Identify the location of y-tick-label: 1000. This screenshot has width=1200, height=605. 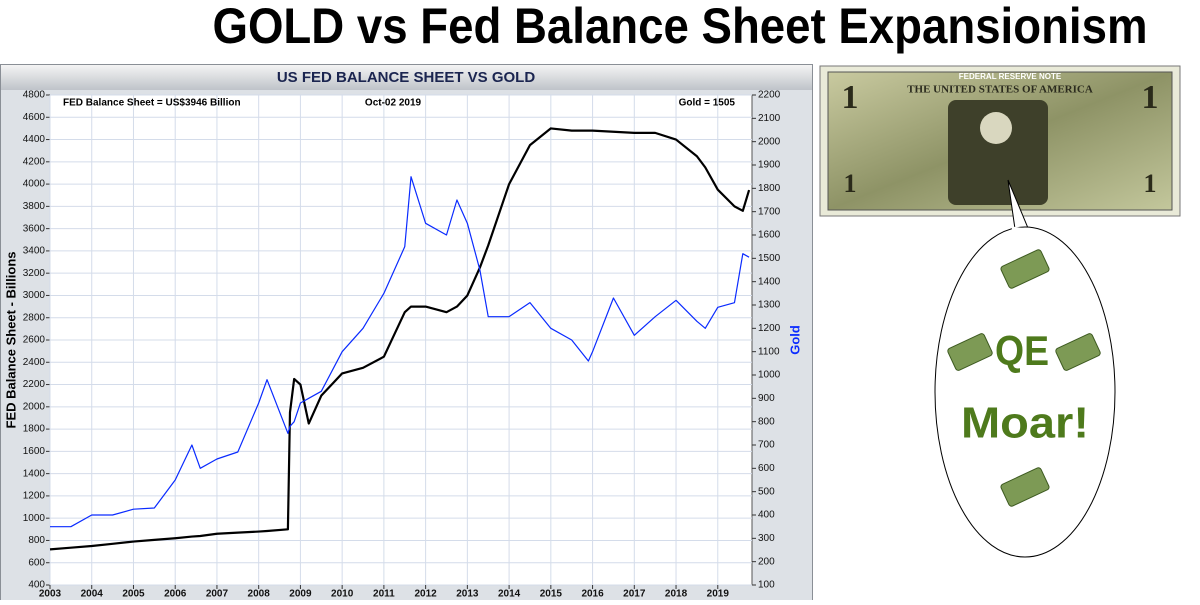
(34, 518).